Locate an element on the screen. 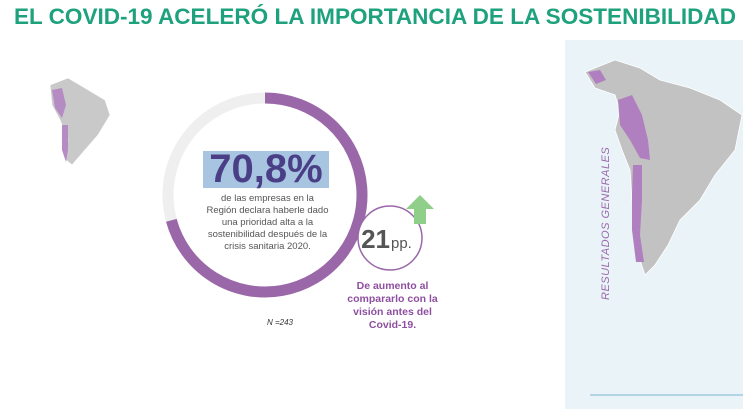 This screenshot has height=409, width=743. change-circle is located at coordinates (390, 238).